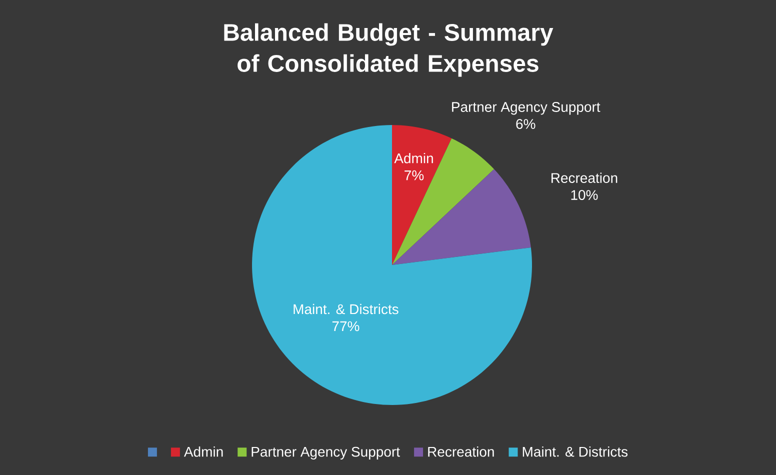 The height and width of the screenshot is (475, 776). What do you see at coordinates (461, 451) in the screenshot?
I see `legend-label: Recreation` at bounding box center [461, 451].